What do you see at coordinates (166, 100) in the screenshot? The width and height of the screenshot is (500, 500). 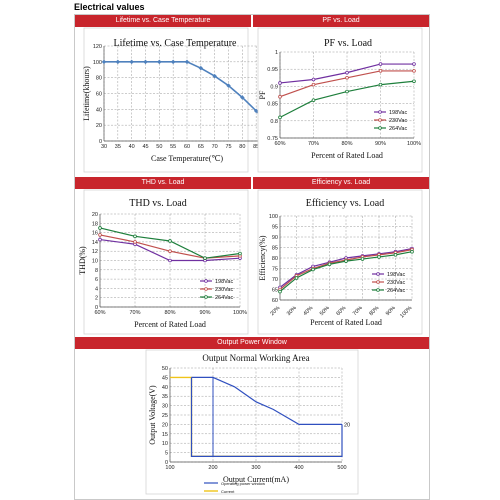 I see `lifetime-panel` at bounding box center [166, 100].